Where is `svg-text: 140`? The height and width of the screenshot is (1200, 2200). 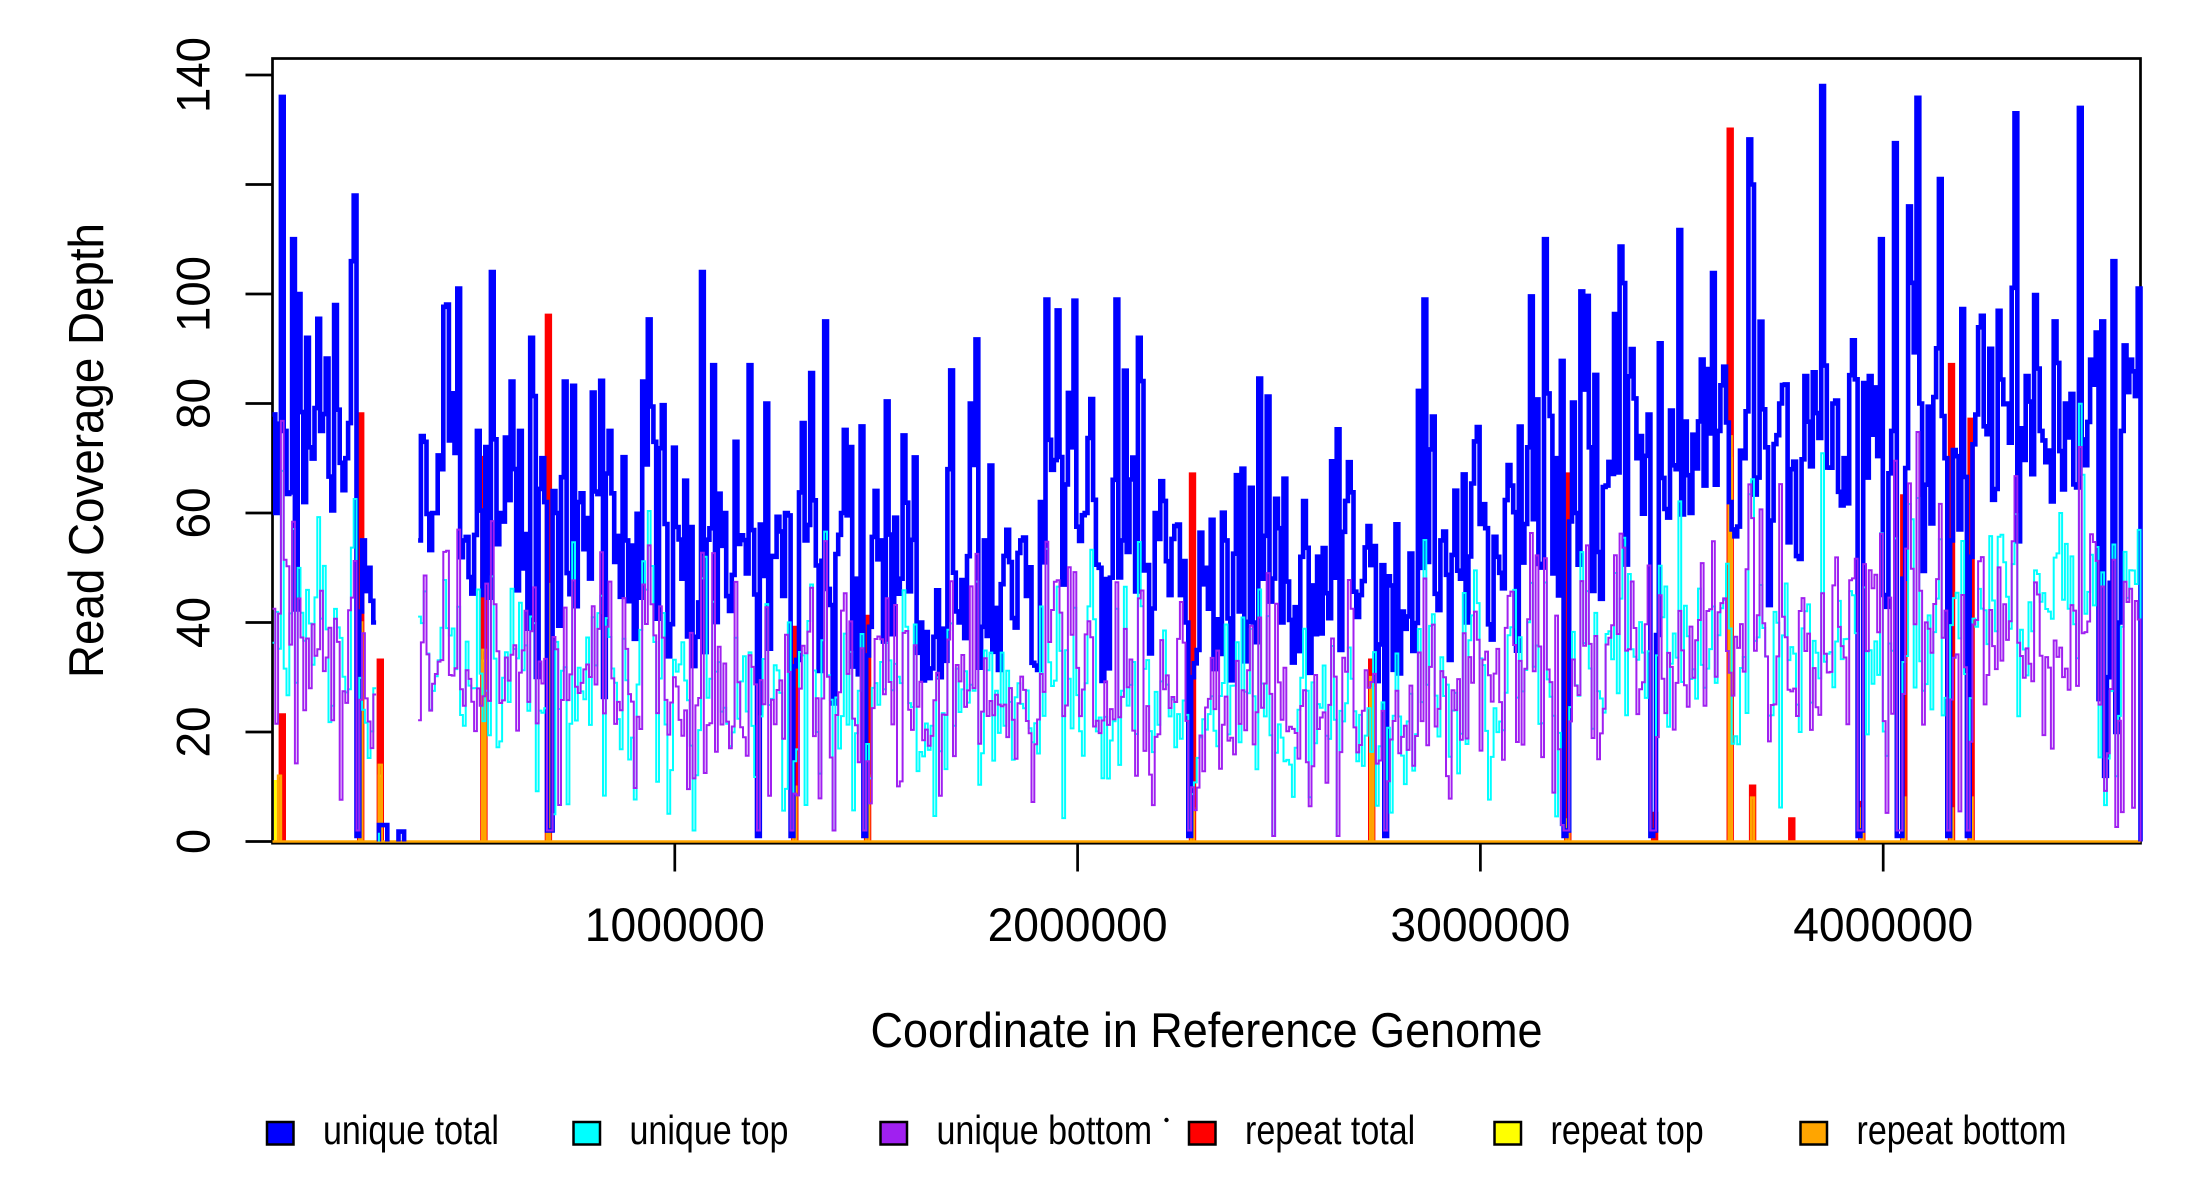 svg-text: 140 is located at coordinates (194, 75).